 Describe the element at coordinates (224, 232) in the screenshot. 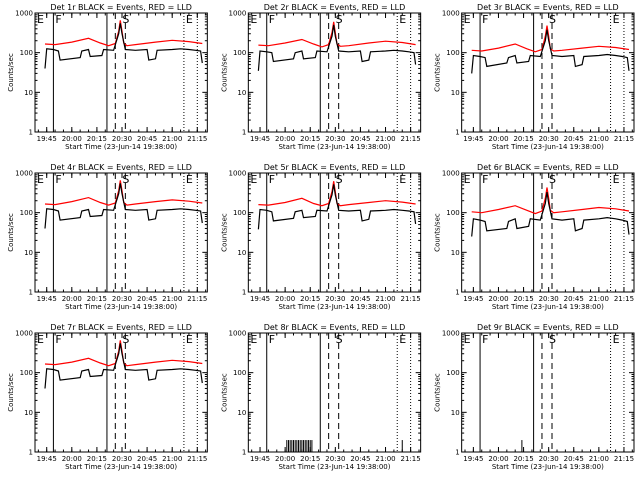

I see `y-axis-label: Counts/sec` at that location.